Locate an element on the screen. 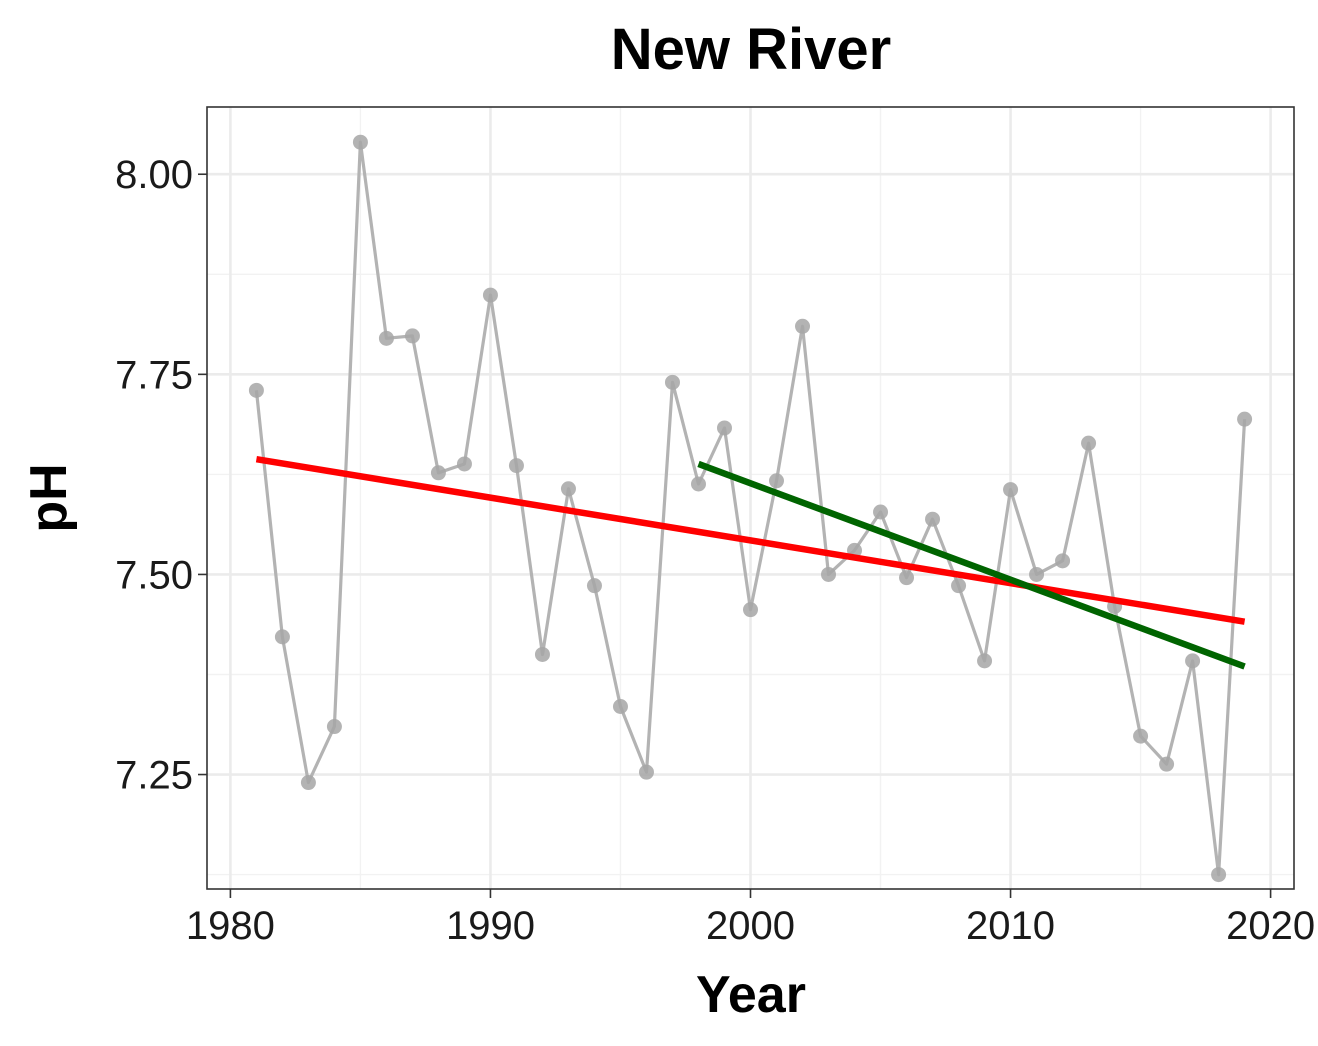  y-tick-label: 7.25 is located at coordinates (154, 776).